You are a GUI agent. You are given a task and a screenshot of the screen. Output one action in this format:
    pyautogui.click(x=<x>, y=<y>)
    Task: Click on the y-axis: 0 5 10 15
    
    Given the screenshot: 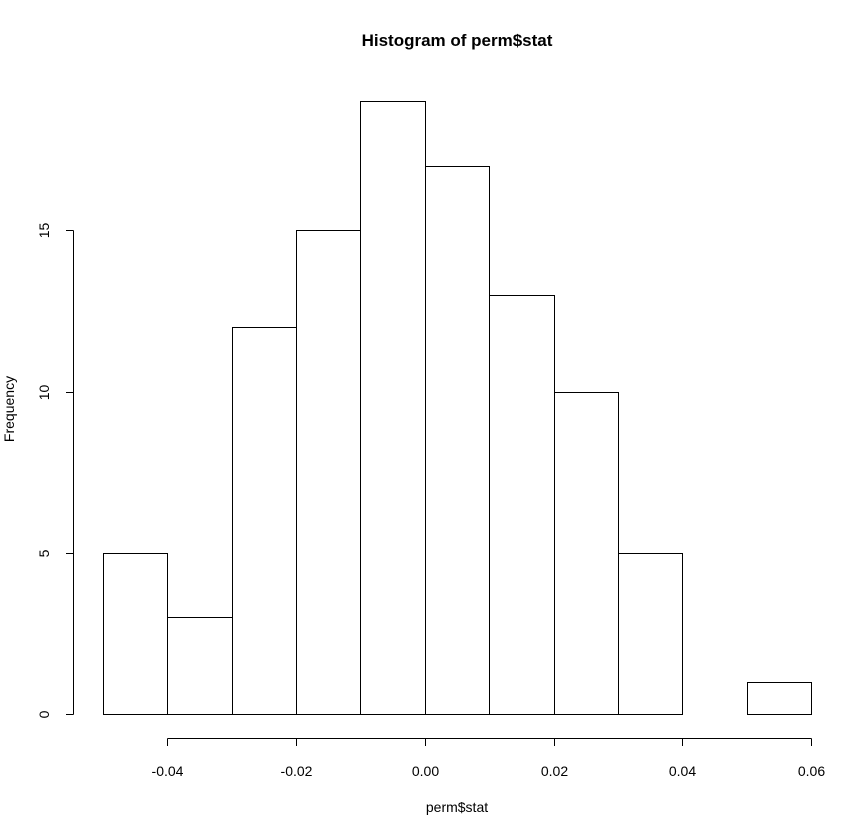 What is the action you would take?
    pyautogui.click(x=55, y=470)
    